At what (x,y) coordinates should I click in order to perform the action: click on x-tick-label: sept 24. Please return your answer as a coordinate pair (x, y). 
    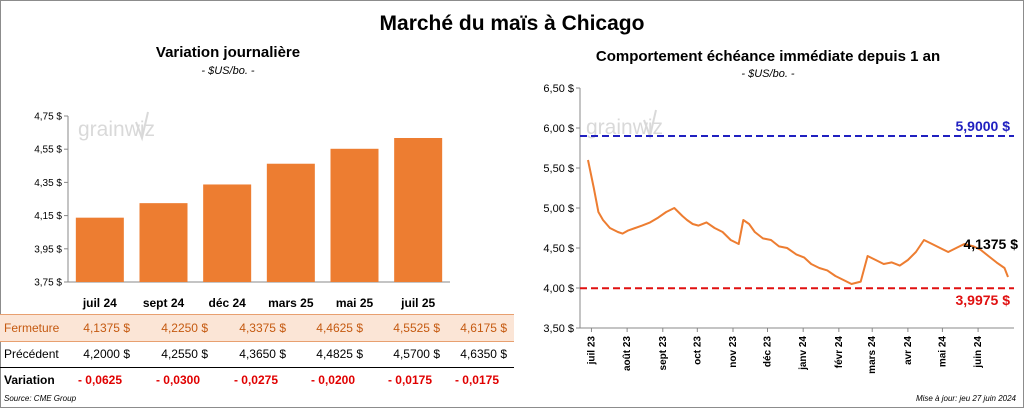
    Looking at the image, I should click on (164, 303).